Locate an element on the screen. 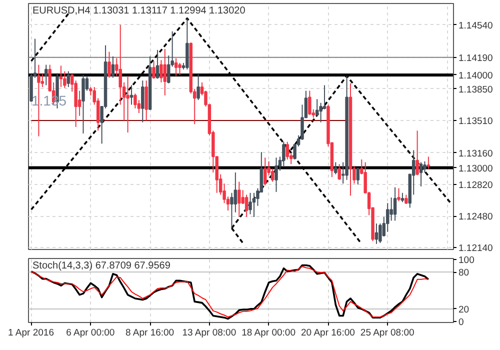 The height and width of the screenshot is (350, 500). y-tick-label: 1.13850 is located at coordinates (475, 90).